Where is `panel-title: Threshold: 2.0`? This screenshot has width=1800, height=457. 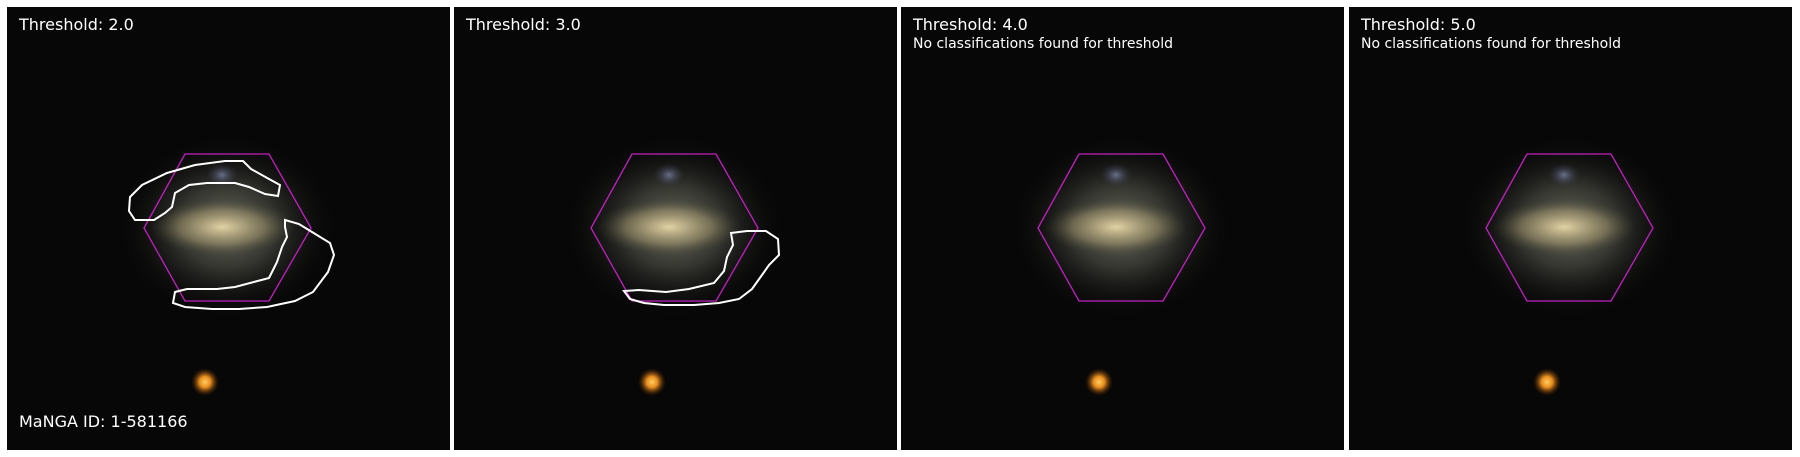 panel-title: Threshold: 2.0 is located at coordinates (76, 24).